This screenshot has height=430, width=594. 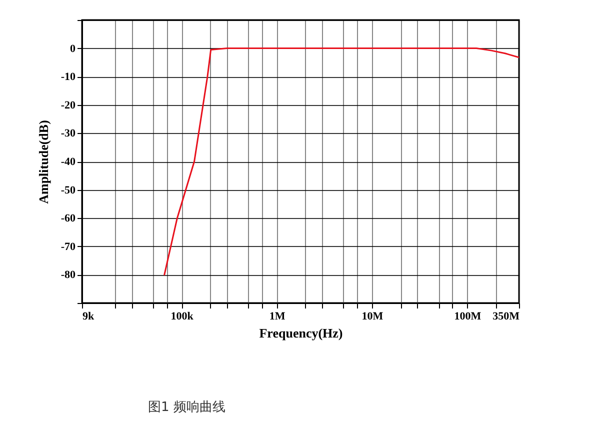 What do you see at coordinates (182, 316) in the screenshot?
I see `x-tick-label: 100k` at bounding box center [182, 316].